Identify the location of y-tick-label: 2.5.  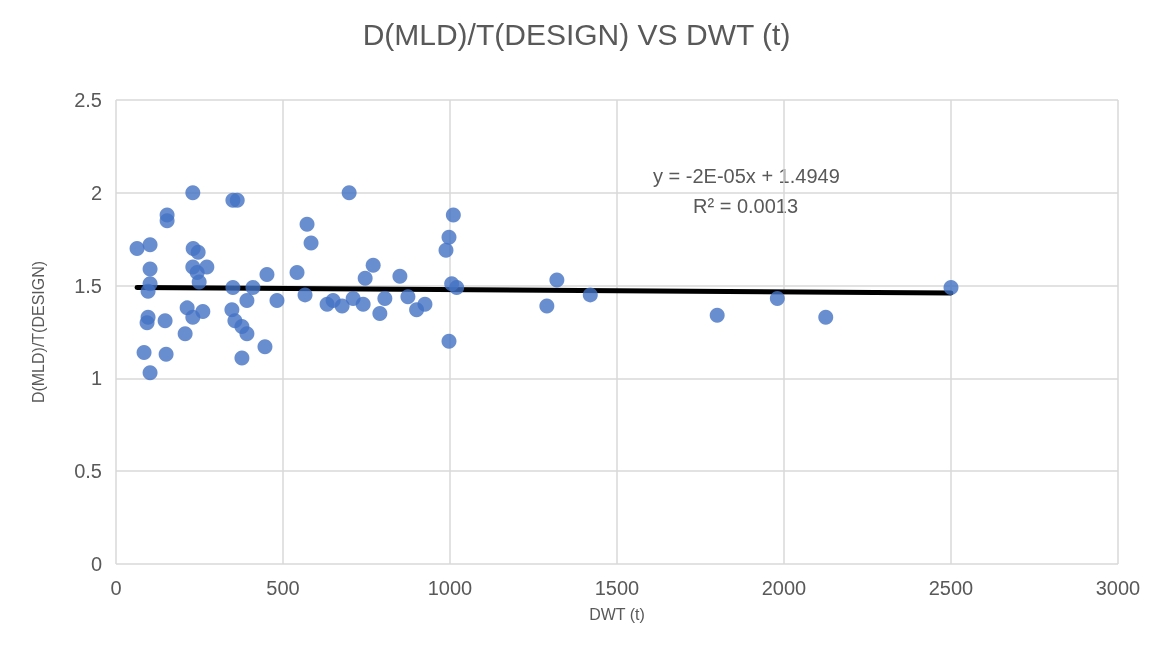
(88, 100).